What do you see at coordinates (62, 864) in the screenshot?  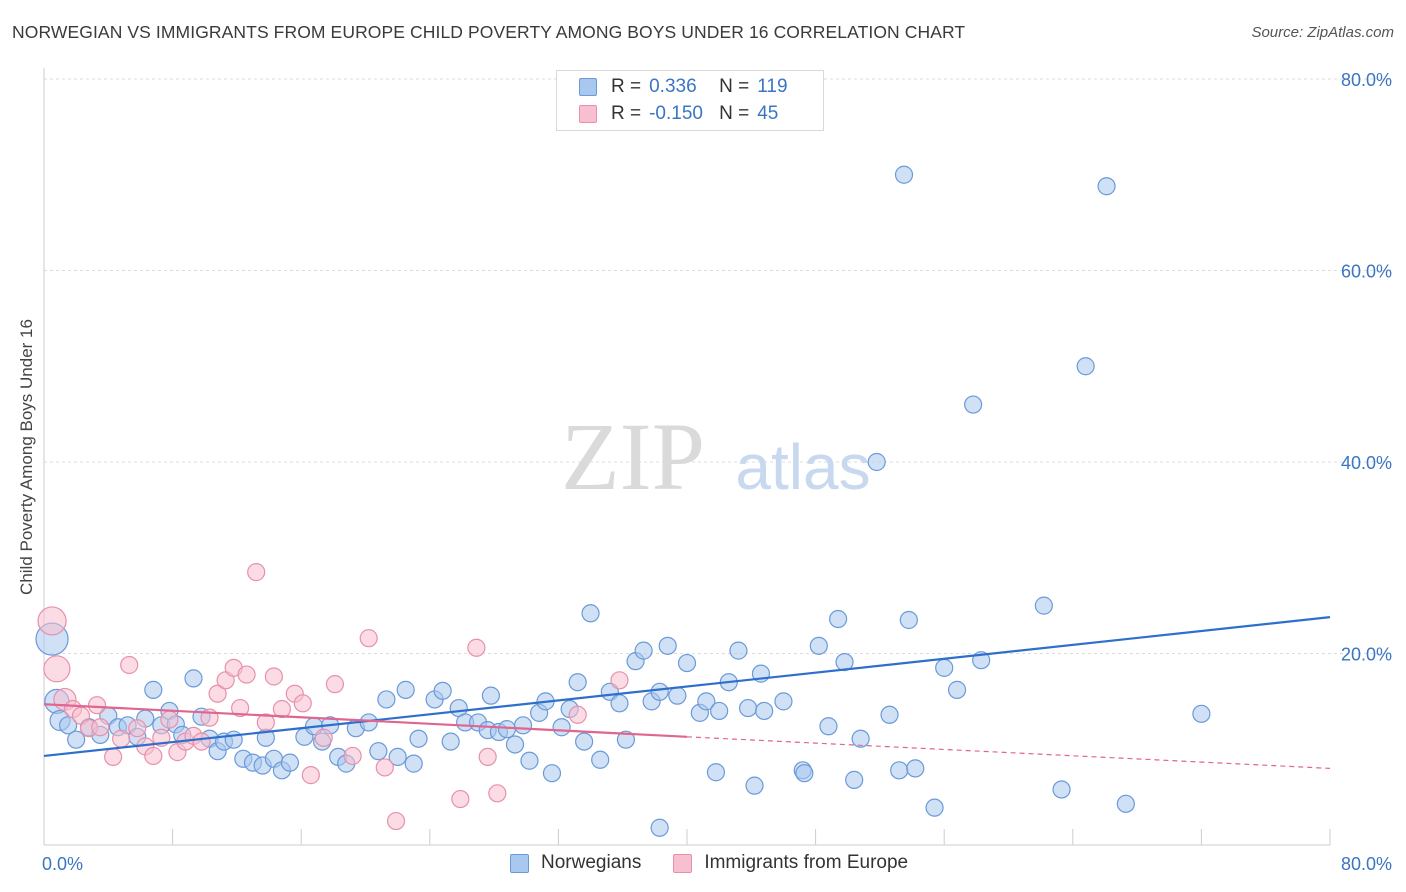 I see `x-tick-label-0: 0.0%` at bounding box center [62, 864].